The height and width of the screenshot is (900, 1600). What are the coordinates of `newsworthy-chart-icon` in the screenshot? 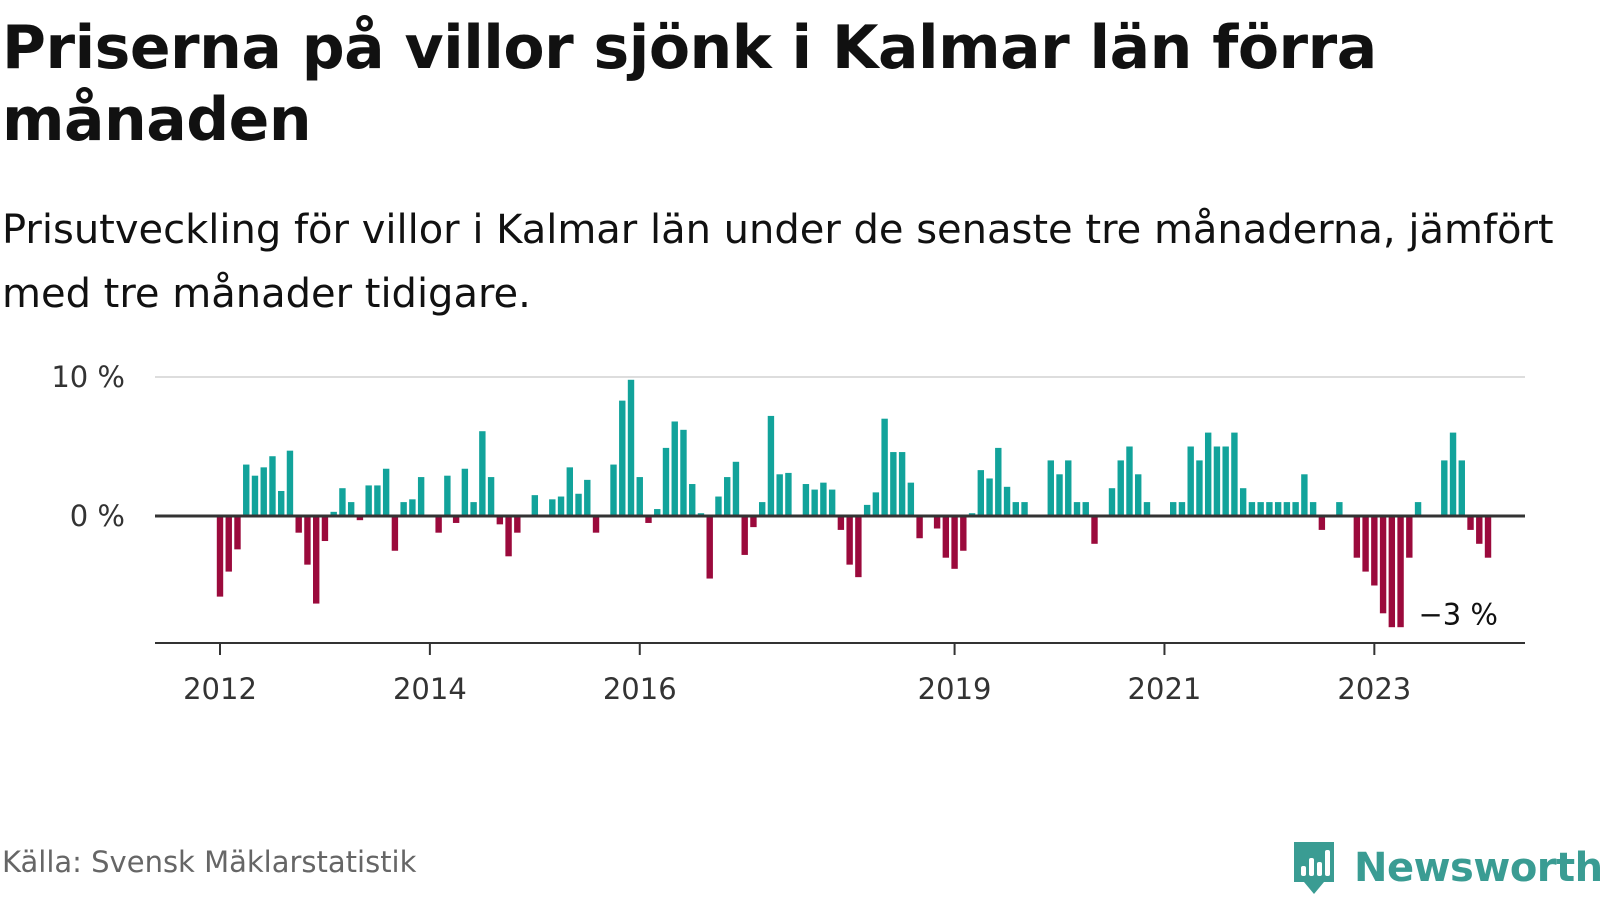 It's located at (1314, 868).